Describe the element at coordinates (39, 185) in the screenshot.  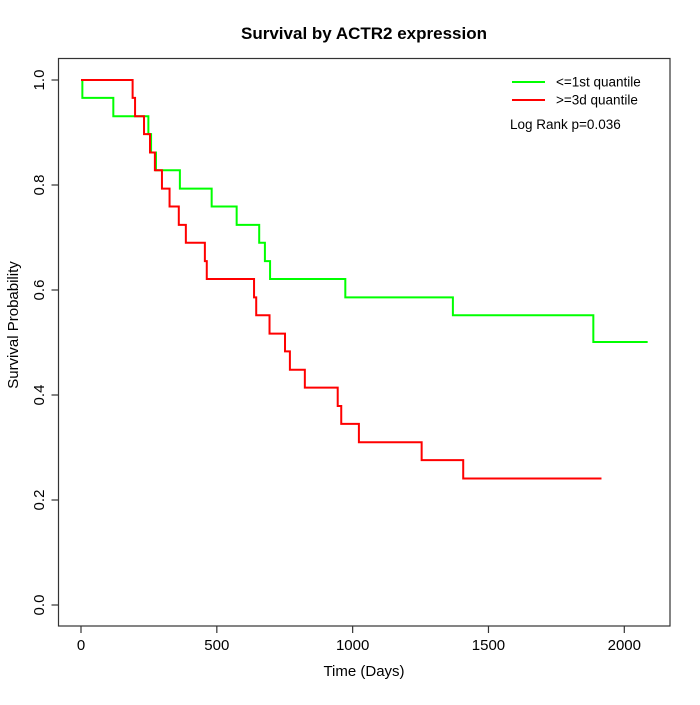
I see `y-tick-label: 0.8` at that location.